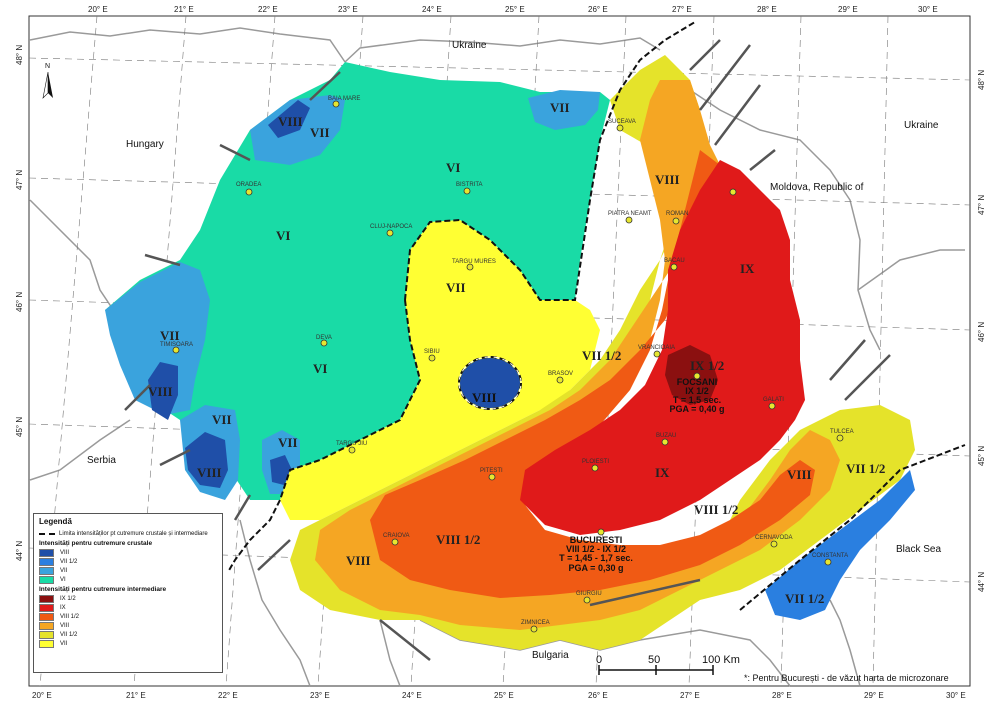 This screenshot has height=706, width=999. Describe the element at coordinates (599, 660) in the screenshot. I see `scale-0: 0` at that location.